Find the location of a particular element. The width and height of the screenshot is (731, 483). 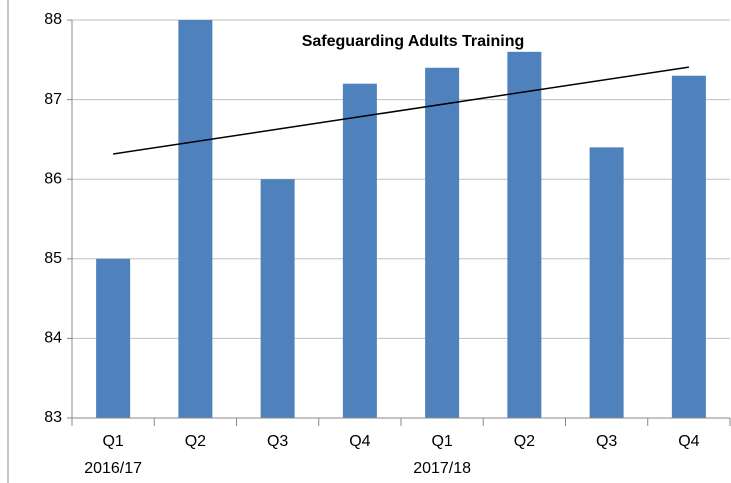

trendline is located at coordinates (401, 110).